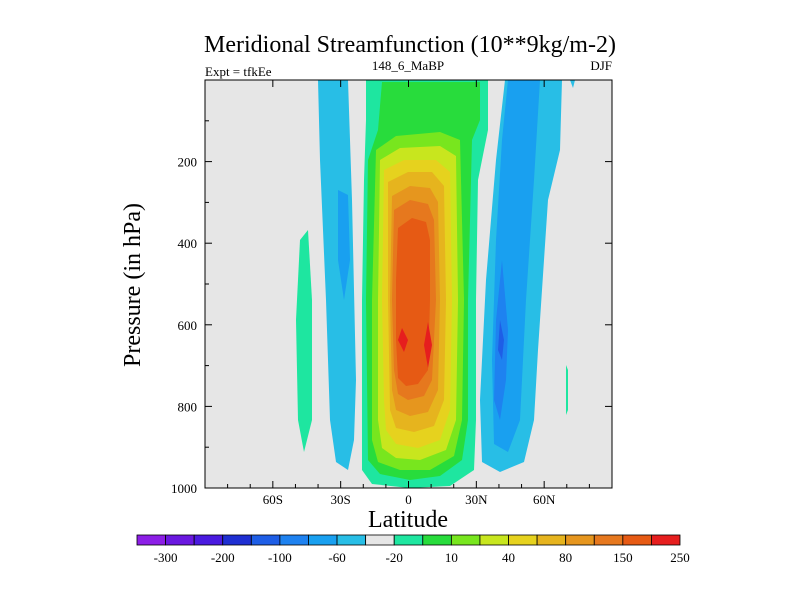  What do you see at coordinates (166, 557) in the screenshot?
I see `colorbar-label: -300` at bounding box center [166, 557].